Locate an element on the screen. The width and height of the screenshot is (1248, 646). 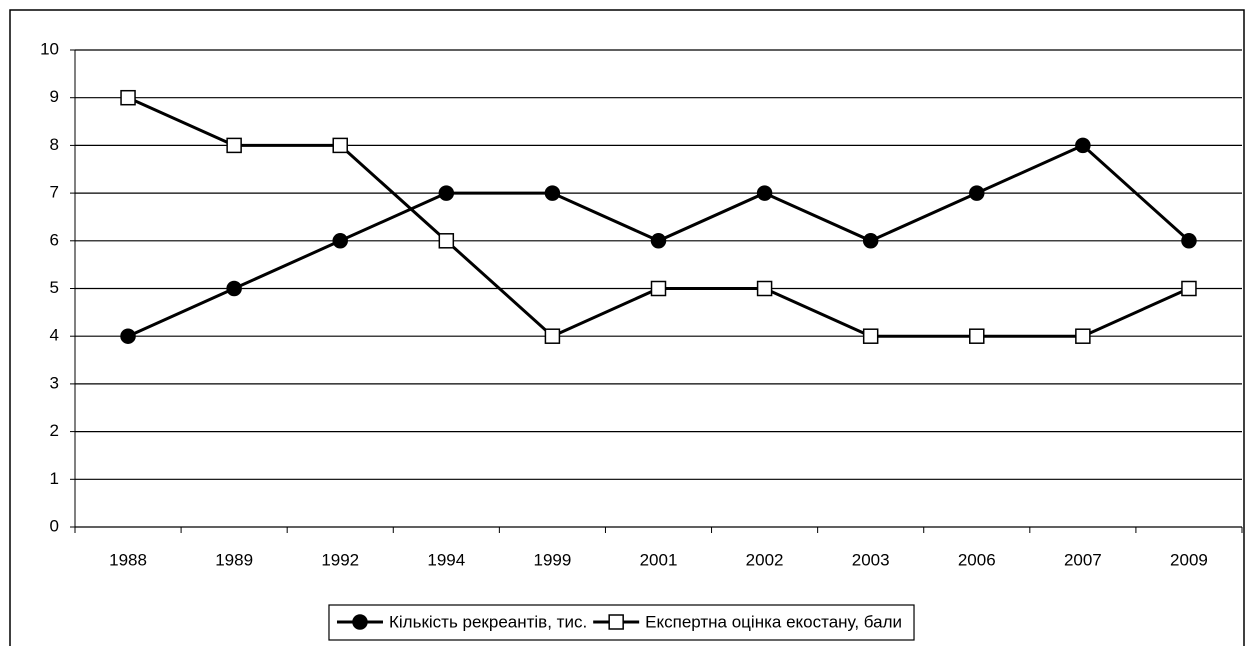
y-tick-label: 1 is located at coordinates (54, 478).